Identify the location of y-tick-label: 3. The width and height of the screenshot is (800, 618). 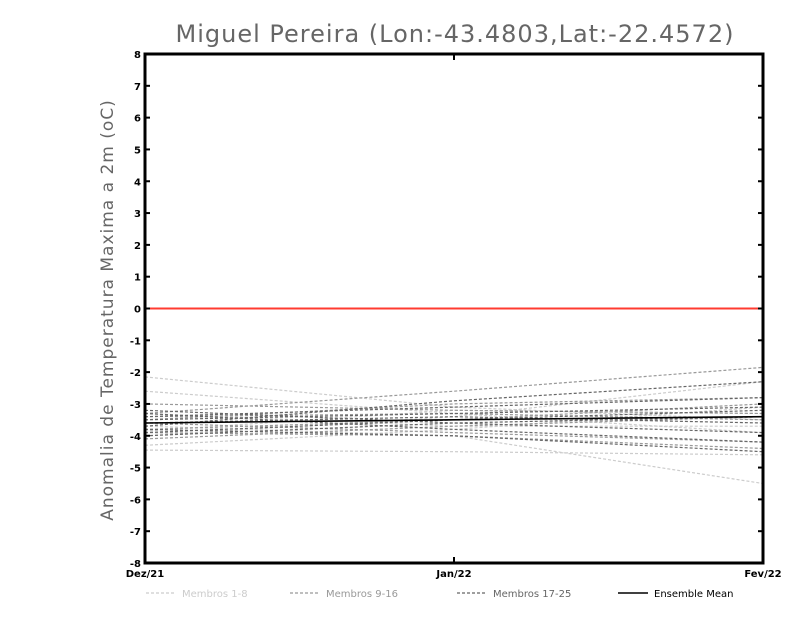
(137, 214).